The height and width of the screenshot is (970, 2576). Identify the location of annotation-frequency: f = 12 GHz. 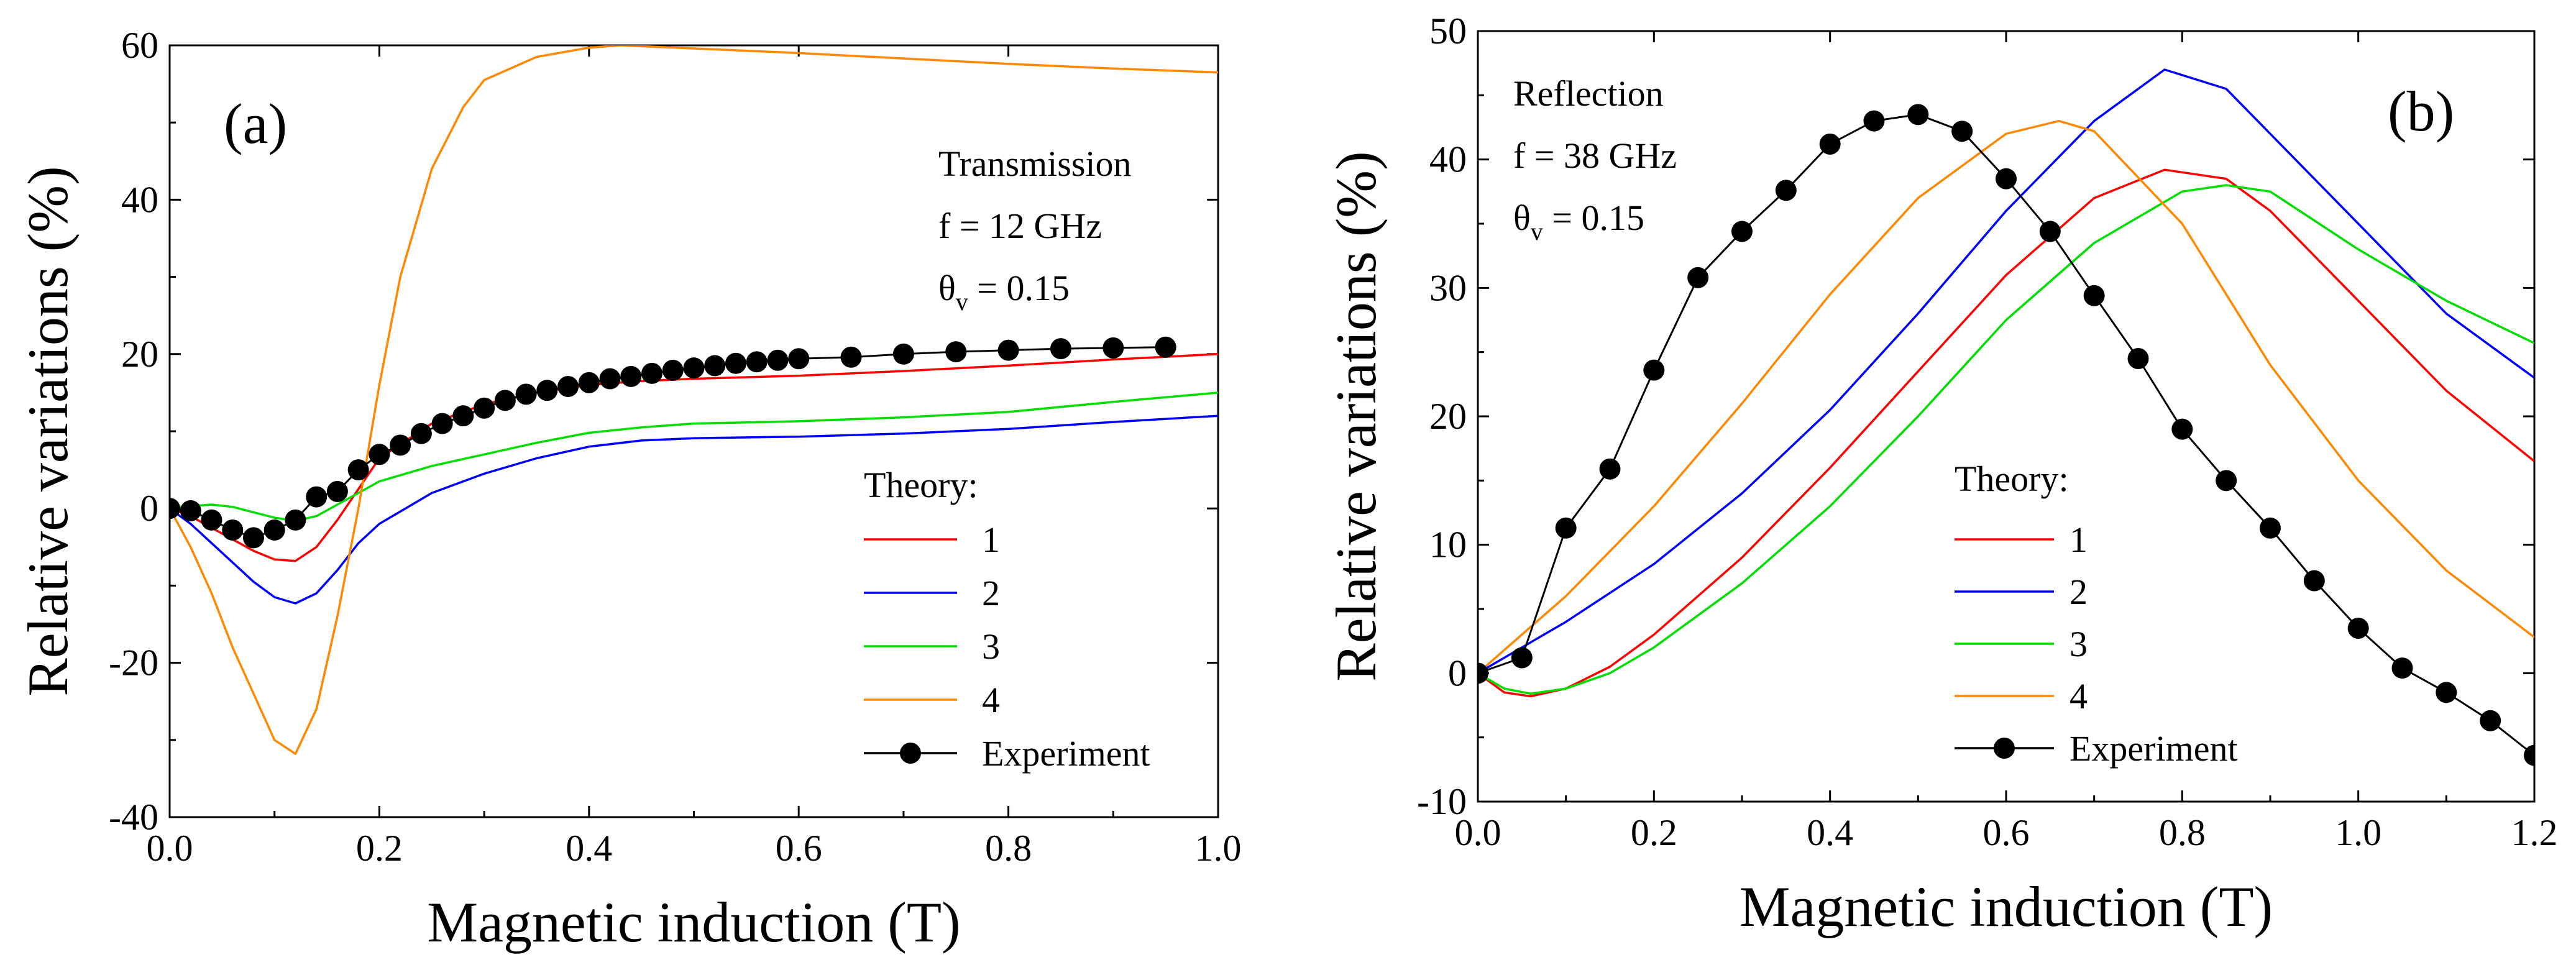
(1020, 226).